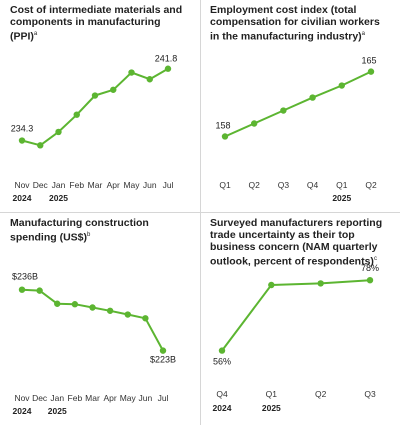 The width and height of the screenshot is (400, 425). Describe the element at coordinates (368, 61) in the screenshot. I see `data-label: 165` at that location.